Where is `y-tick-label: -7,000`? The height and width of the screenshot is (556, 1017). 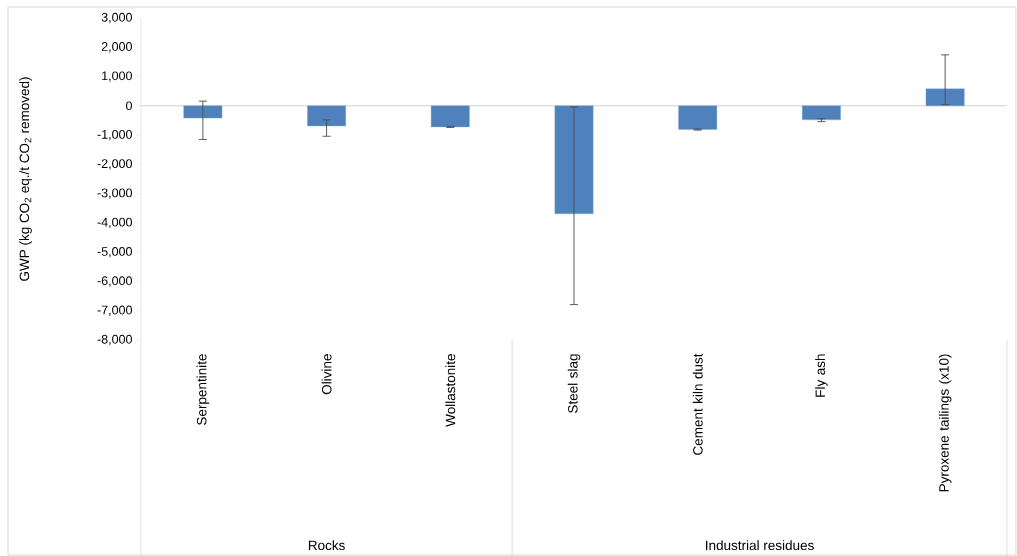
y-tick-label: -7,000 is located at coordinates (114, 310).